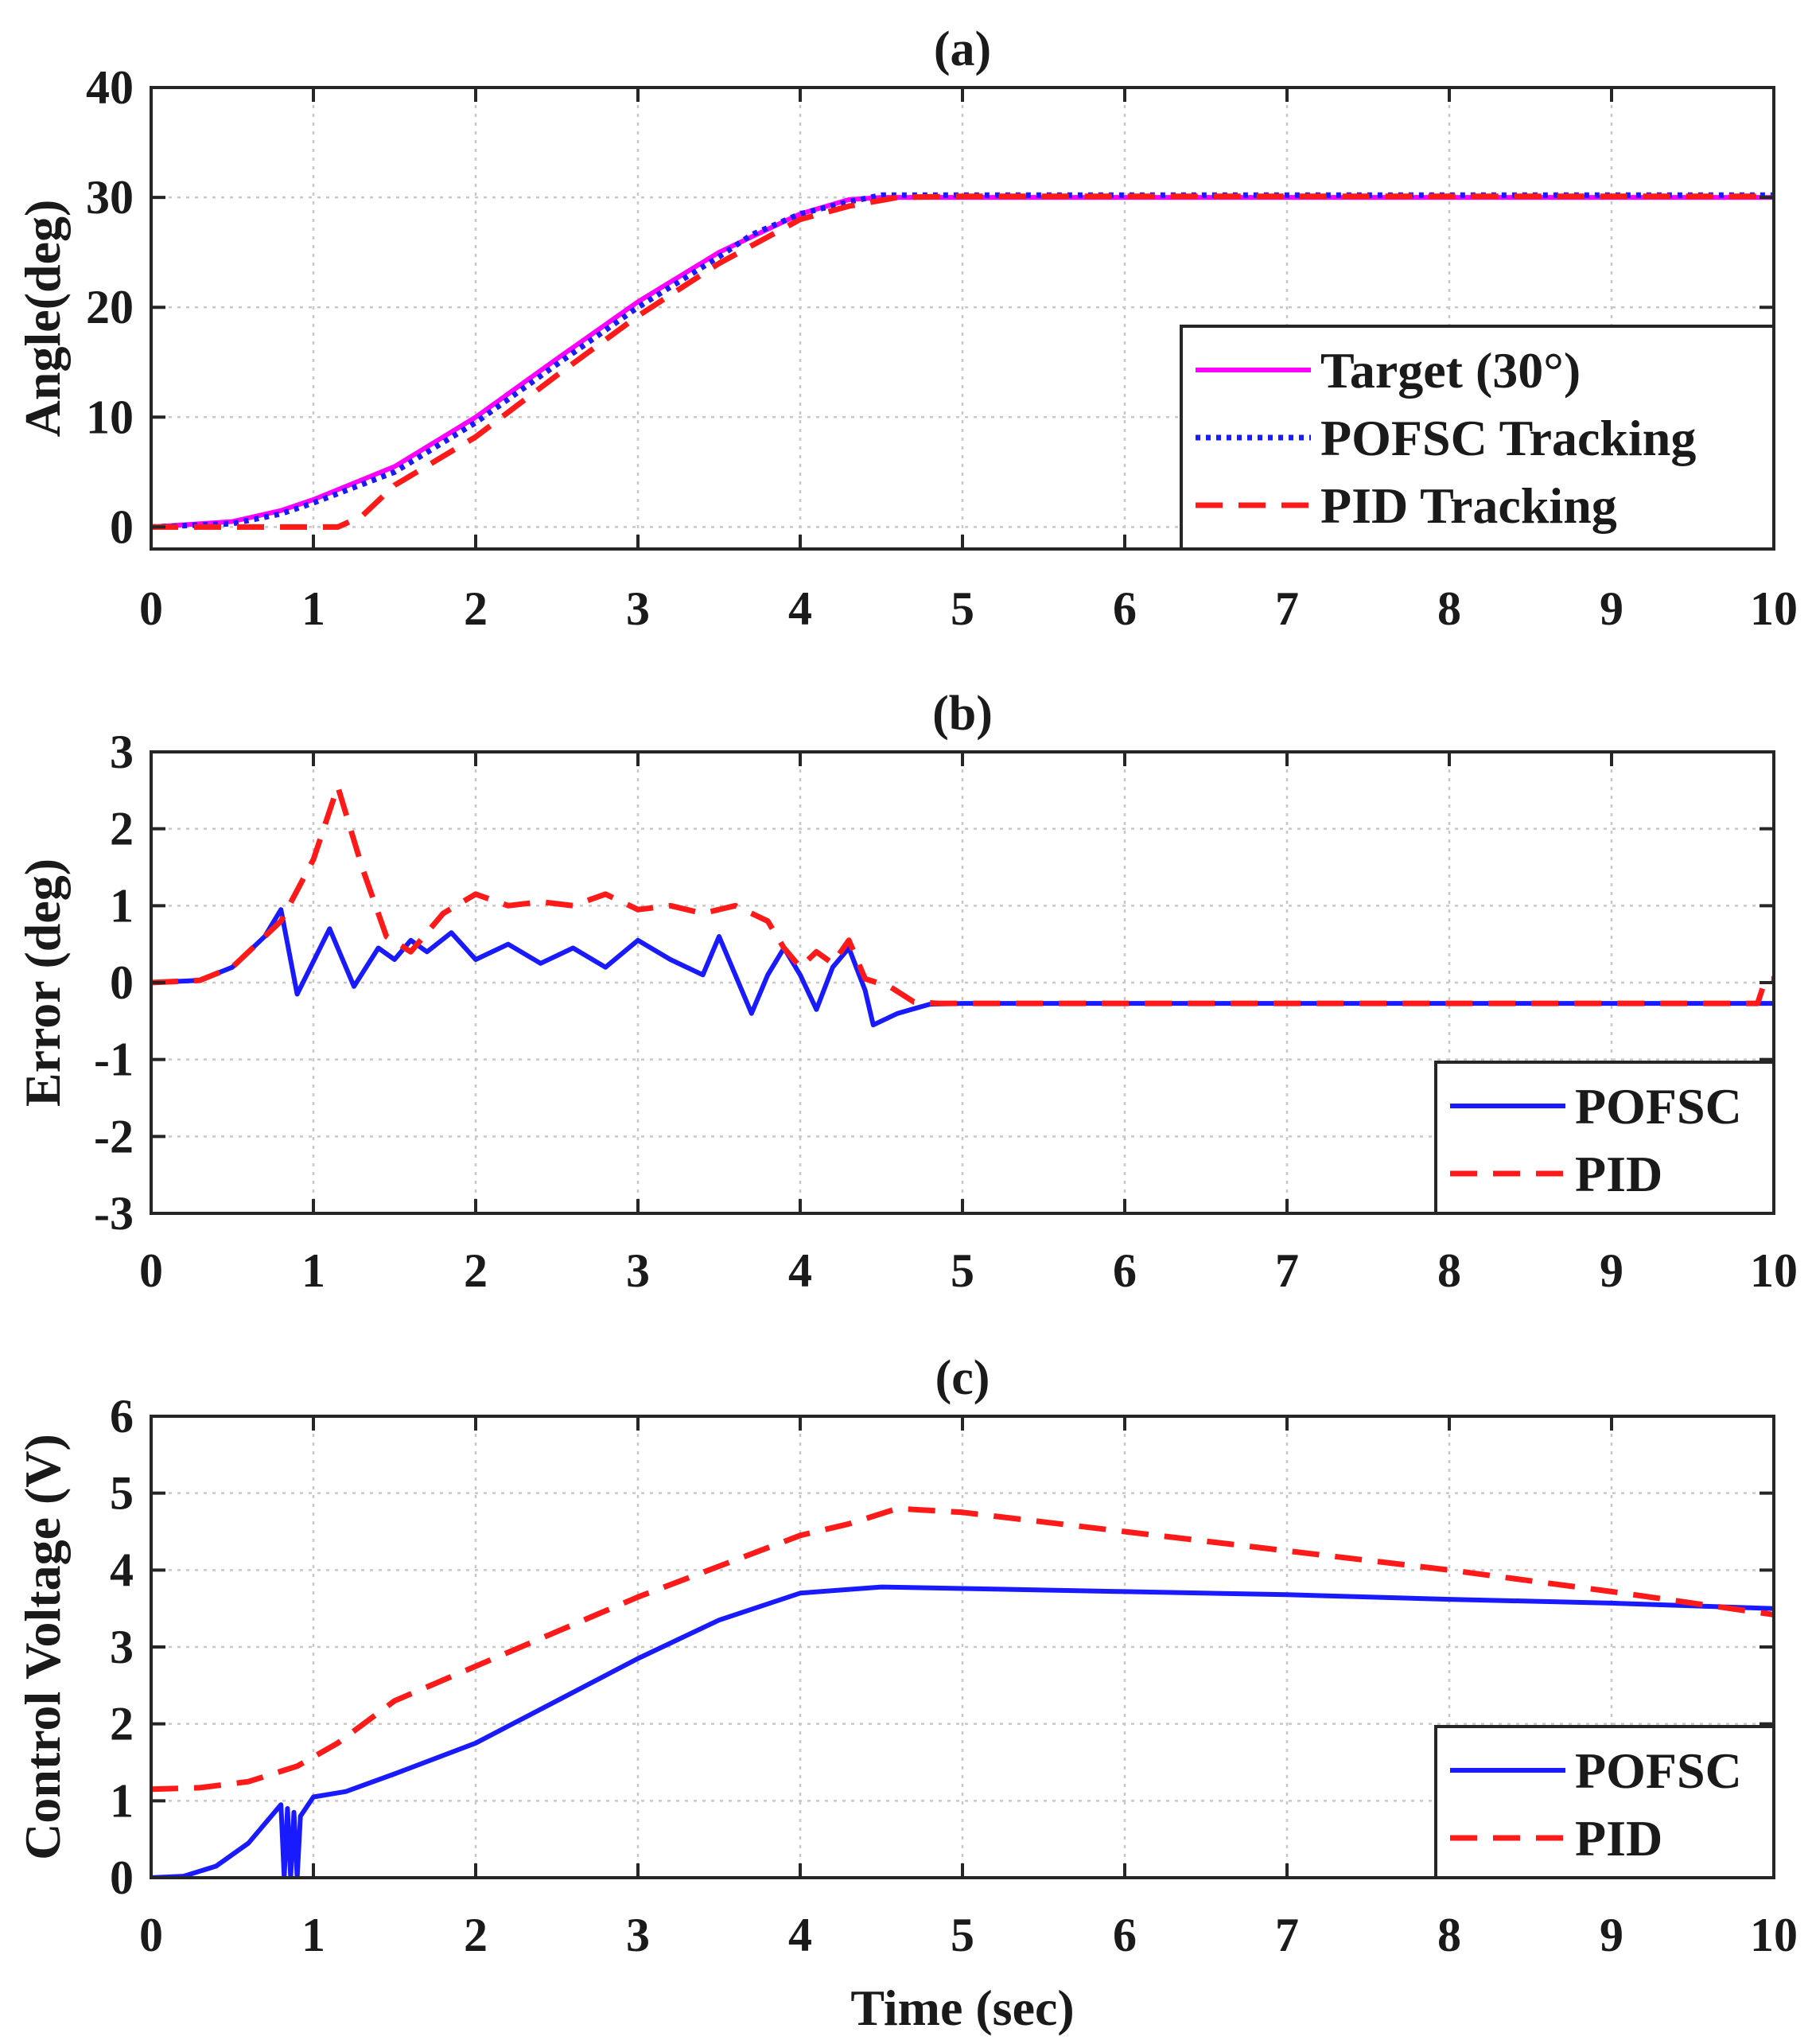 This screenshot has height=2044, width=1812. What do you see at coordinates (110, 87) in the screenshot?
I see `y-tick-label: 40` at bounding box center [110, 87].